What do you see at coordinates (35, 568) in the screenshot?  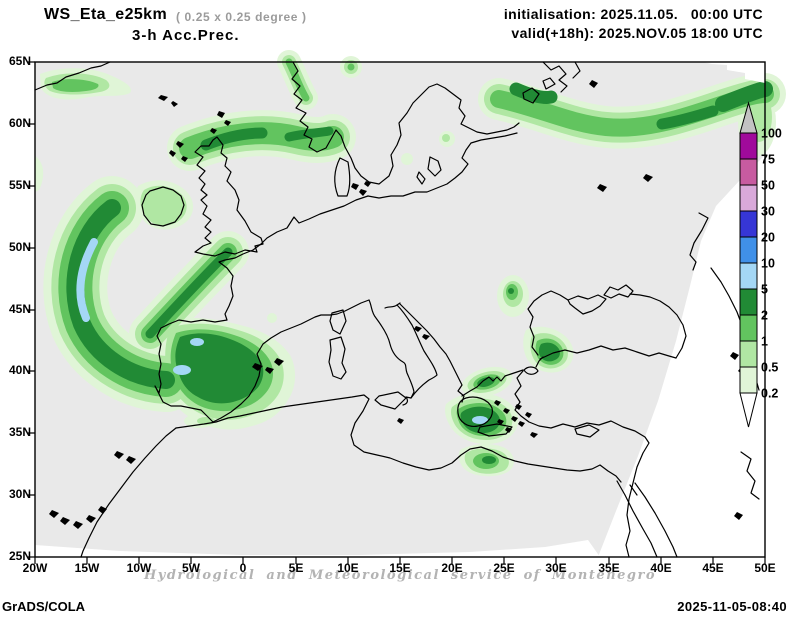 I see `lon-label: 20W` at bounding box center [35, 568].